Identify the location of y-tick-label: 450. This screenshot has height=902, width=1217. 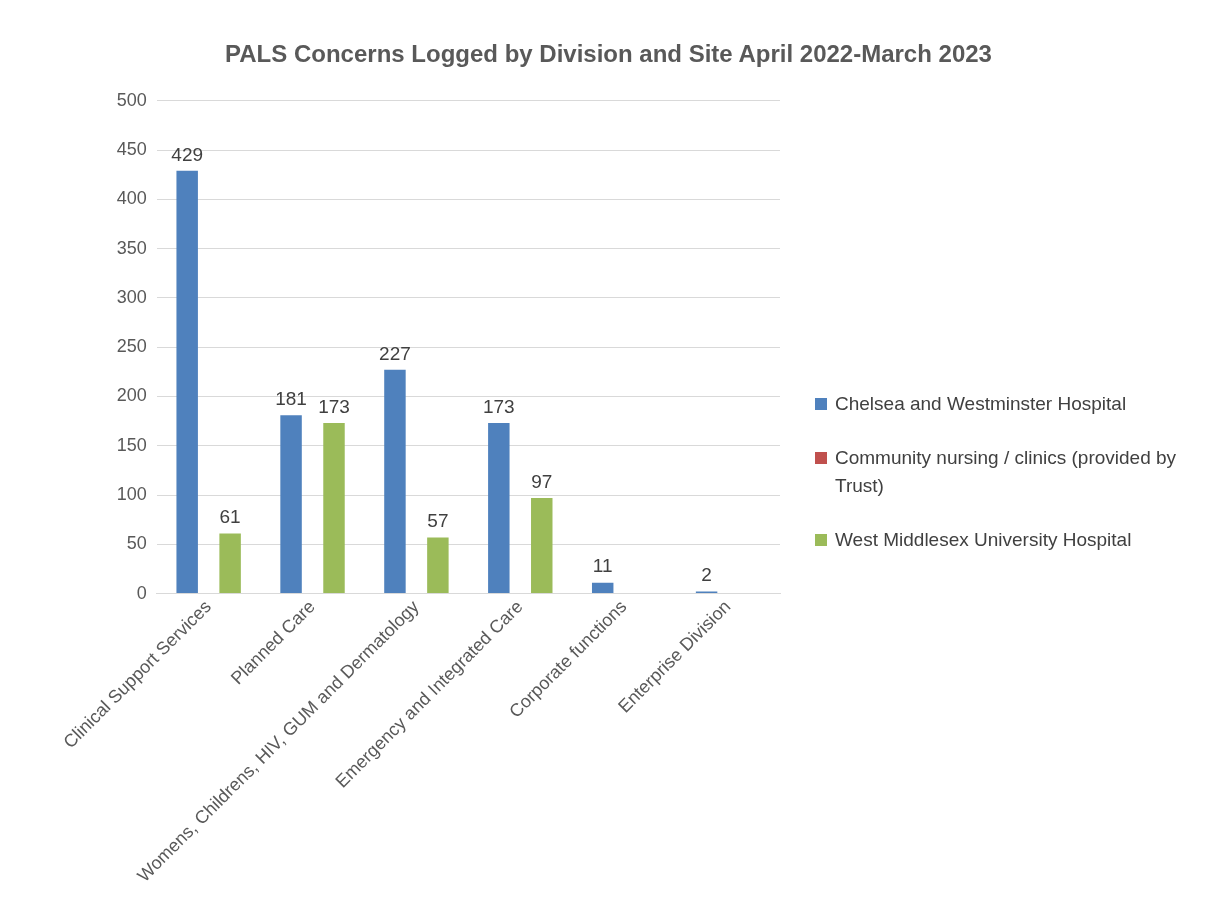
(131, 149).